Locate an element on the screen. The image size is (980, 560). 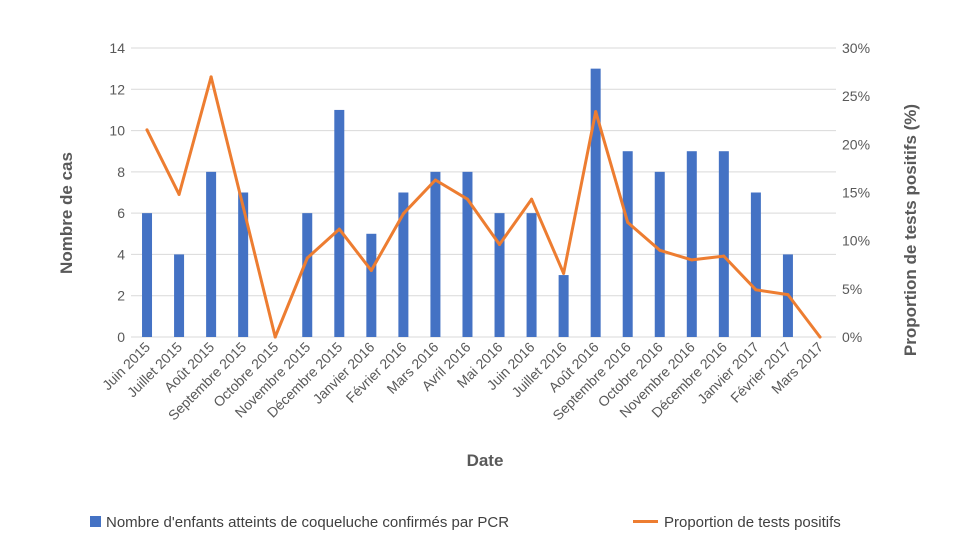
y-axis-title: Nombre de cas is located at coordinates (66, 213).